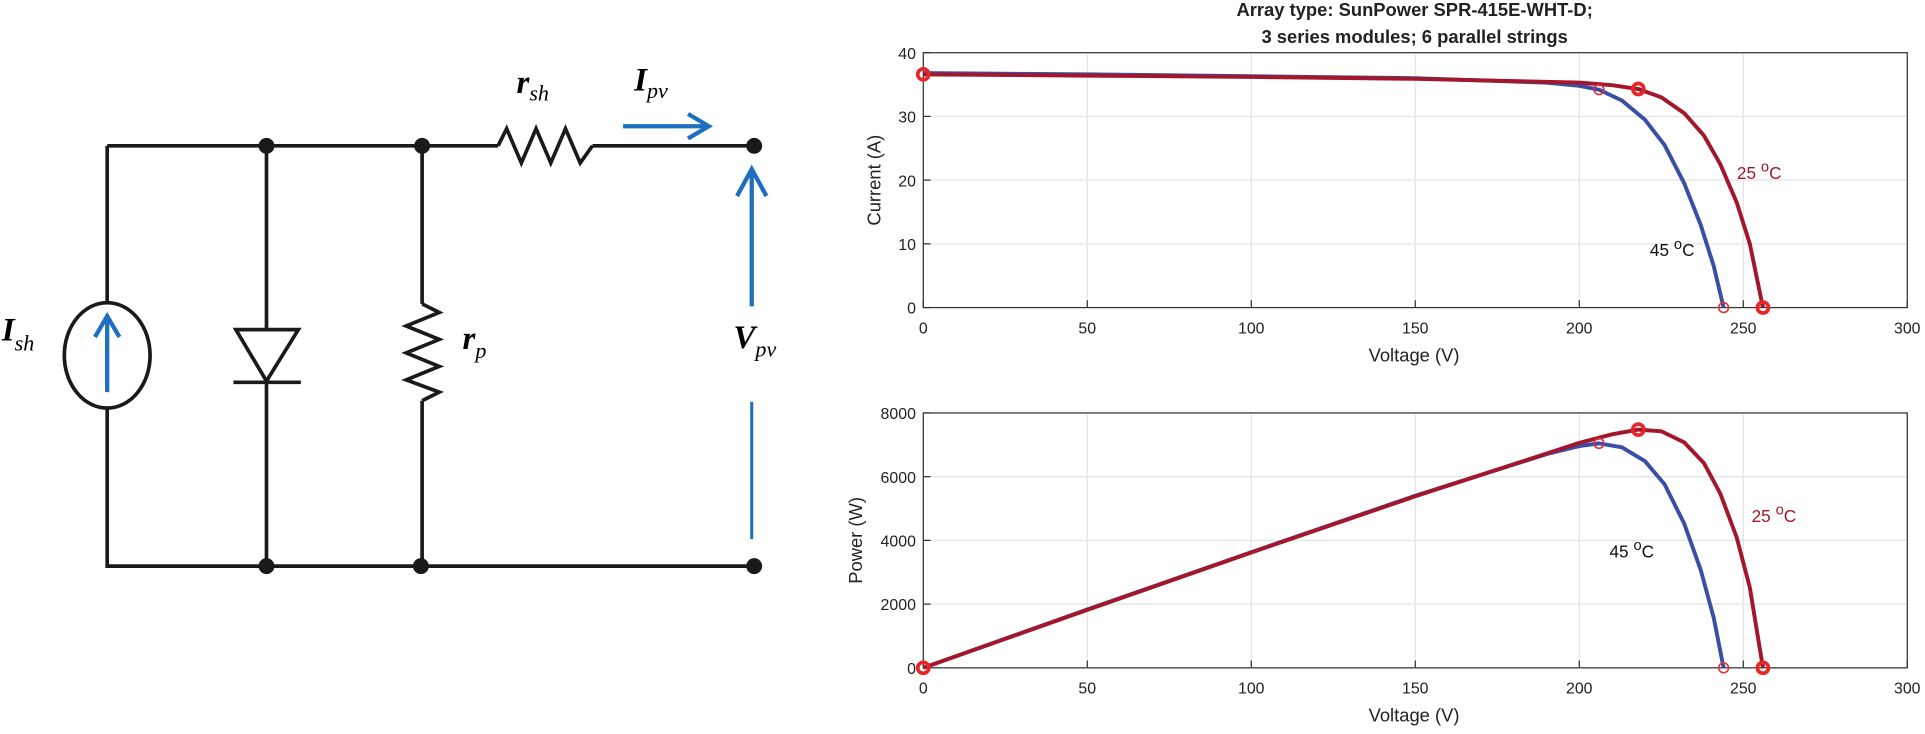 The width and height of the screenshot is (1925, 734). What do you see at coordinates (907, 181) in the screenshot?
I see `y-tick-label: 20` at bounding box center [907, 181].